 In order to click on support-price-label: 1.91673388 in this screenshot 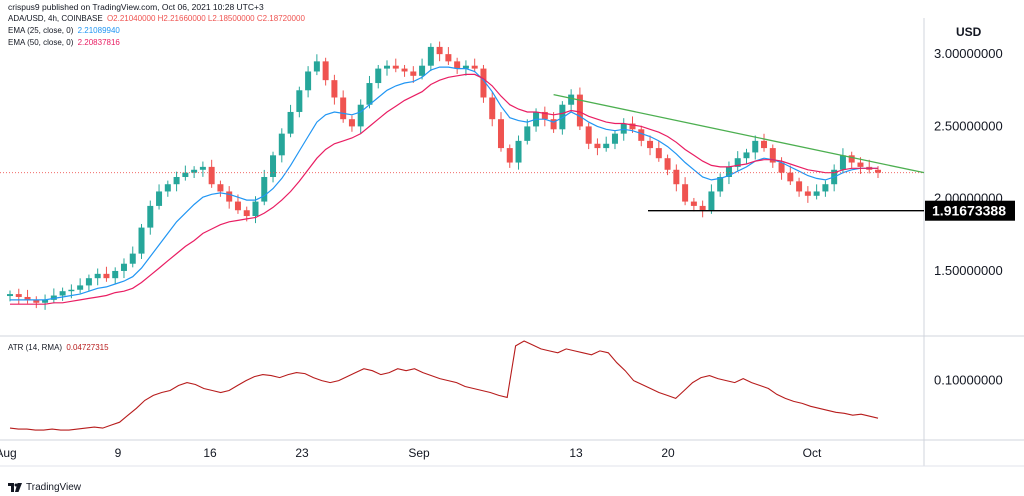, I will do `click(969, 211)`.